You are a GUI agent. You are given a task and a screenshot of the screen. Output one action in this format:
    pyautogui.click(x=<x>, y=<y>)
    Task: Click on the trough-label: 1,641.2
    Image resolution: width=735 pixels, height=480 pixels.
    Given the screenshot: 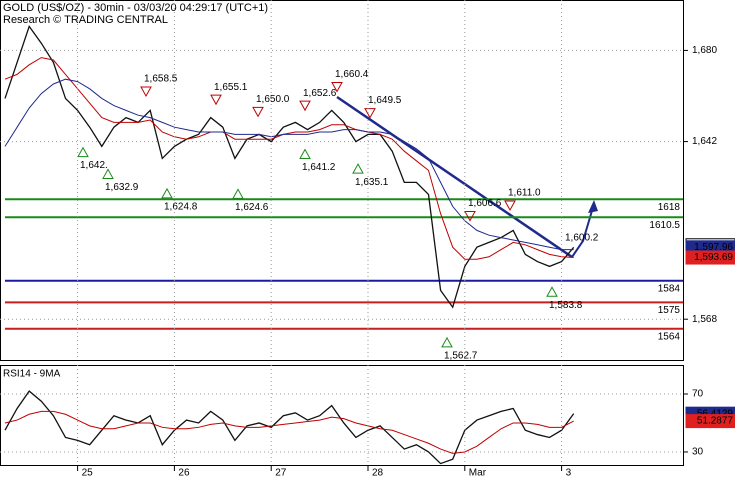 What is the action you would take?
    pyautogui.click(x=319, y=167)
    